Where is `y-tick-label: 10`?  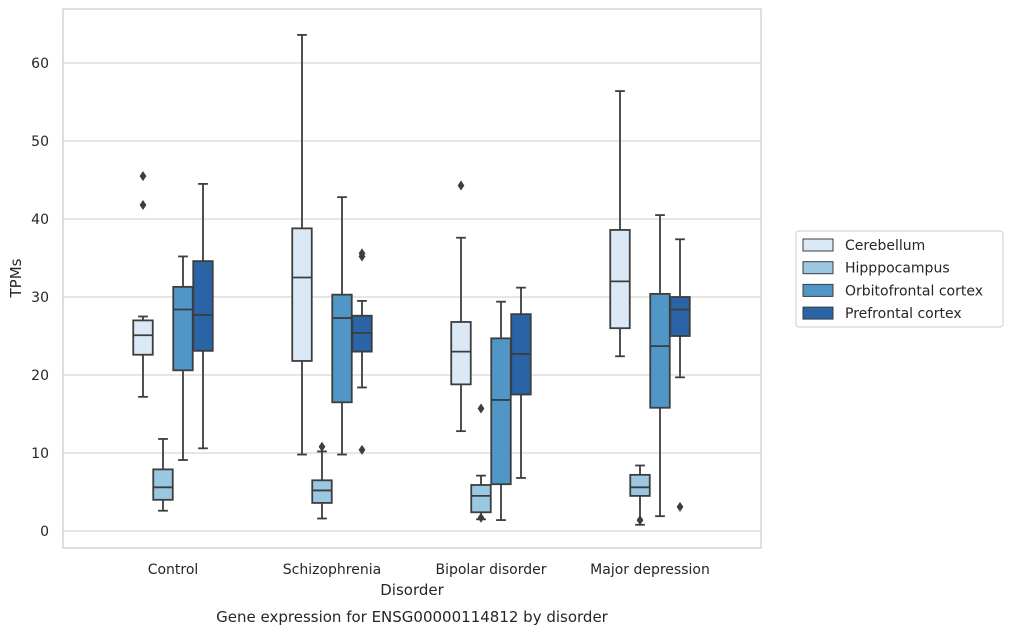
y-tick-label: 10 is located at coordinates (40, 454).